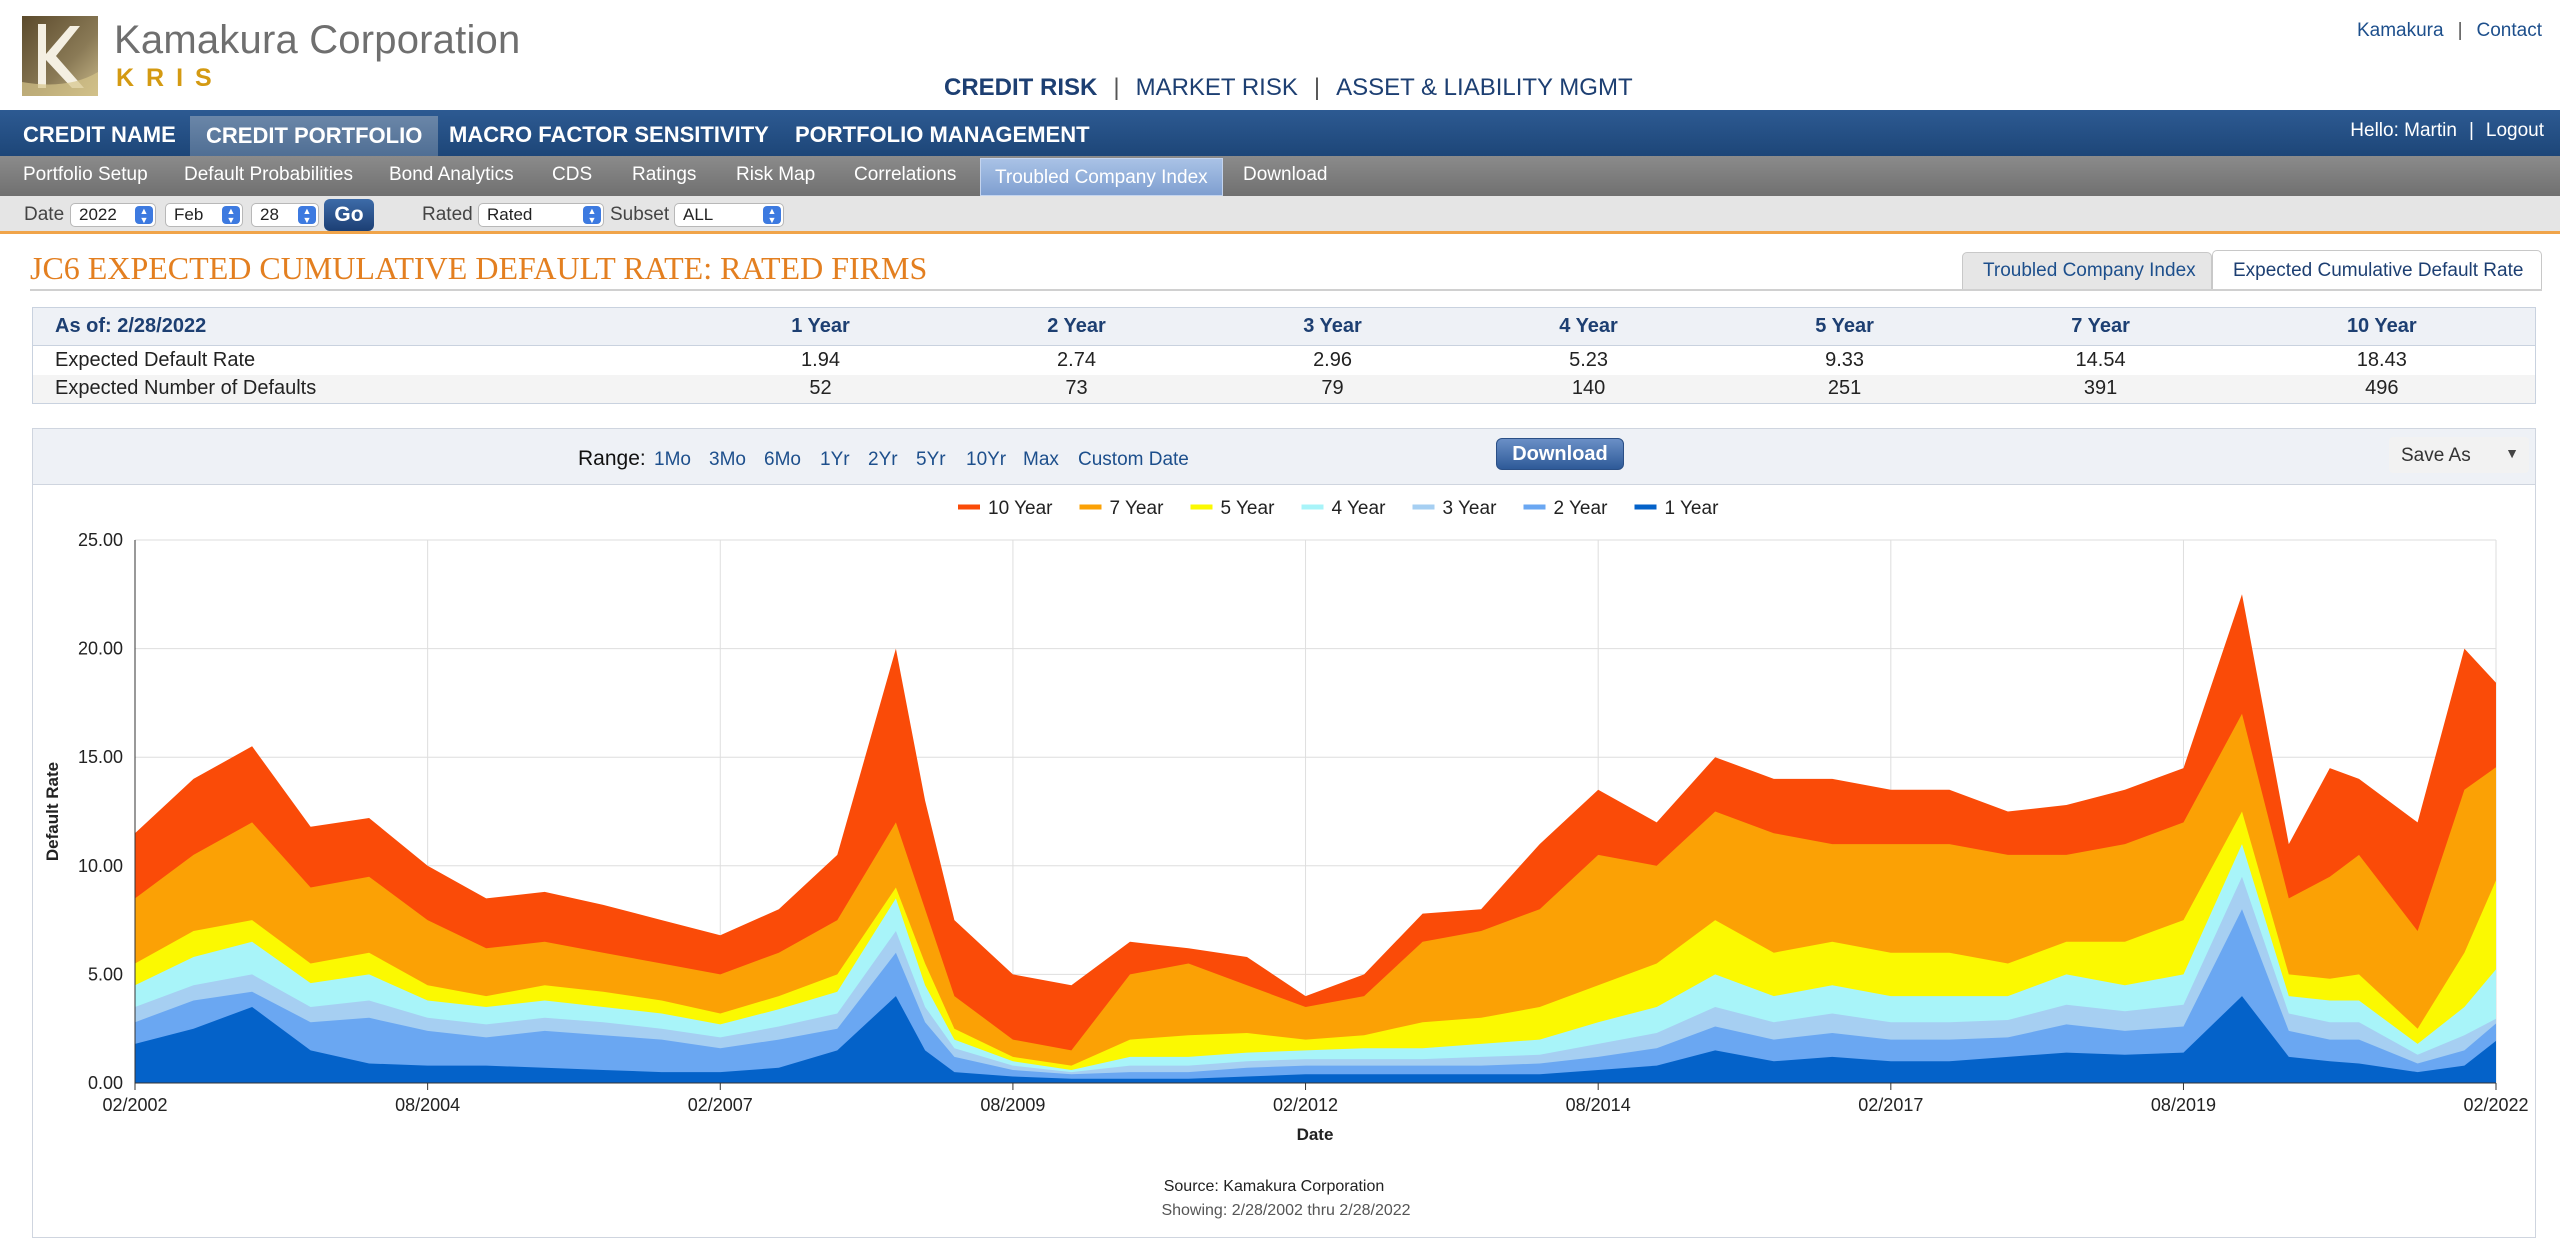 Image resolution: width=2560 pixels, height=1251 pixels. Describe the element at coordinates (105, 974) in the screenshot. I see `y-tick-label: 5.00` at that location.